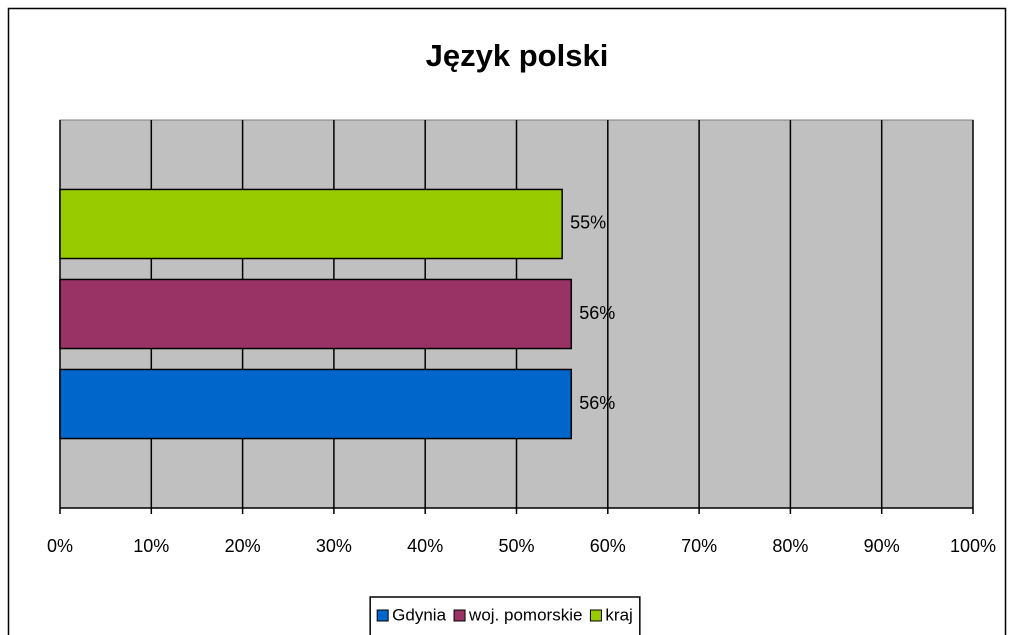 This screenshot has height=635, width=1013. I want to click on legend: Gdynia woj. pomorskie kraj, so click(505, 615).